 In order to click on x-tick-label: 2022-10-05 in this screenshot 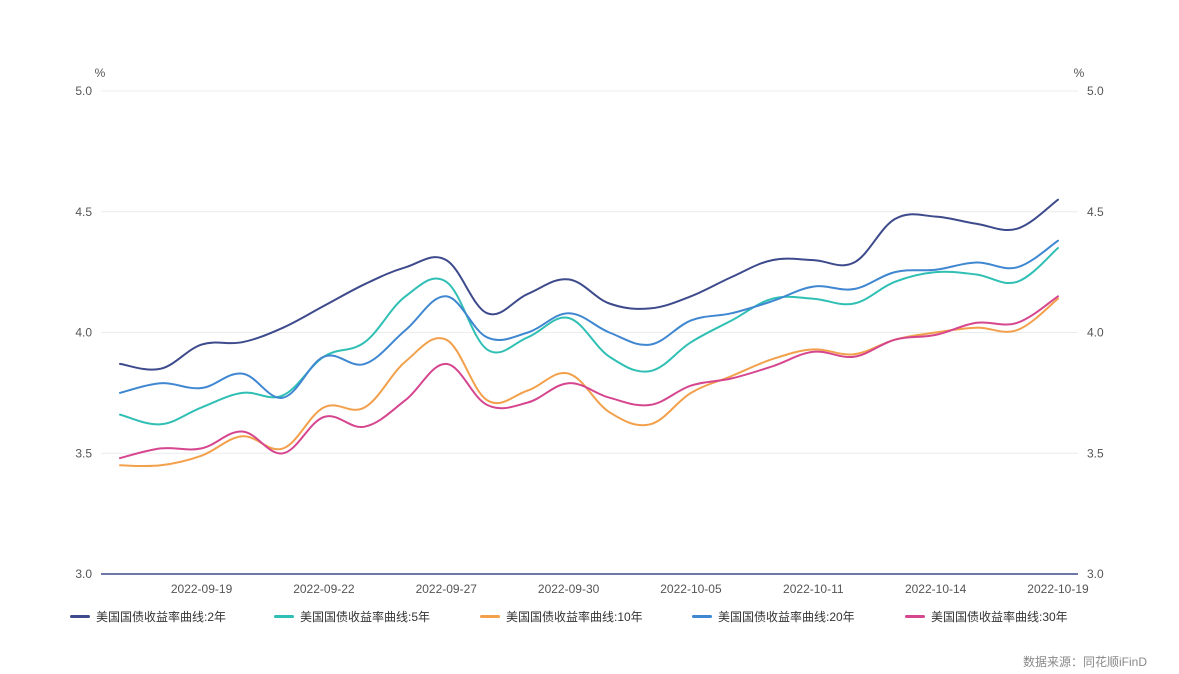, I will do `click(691, 589)`.